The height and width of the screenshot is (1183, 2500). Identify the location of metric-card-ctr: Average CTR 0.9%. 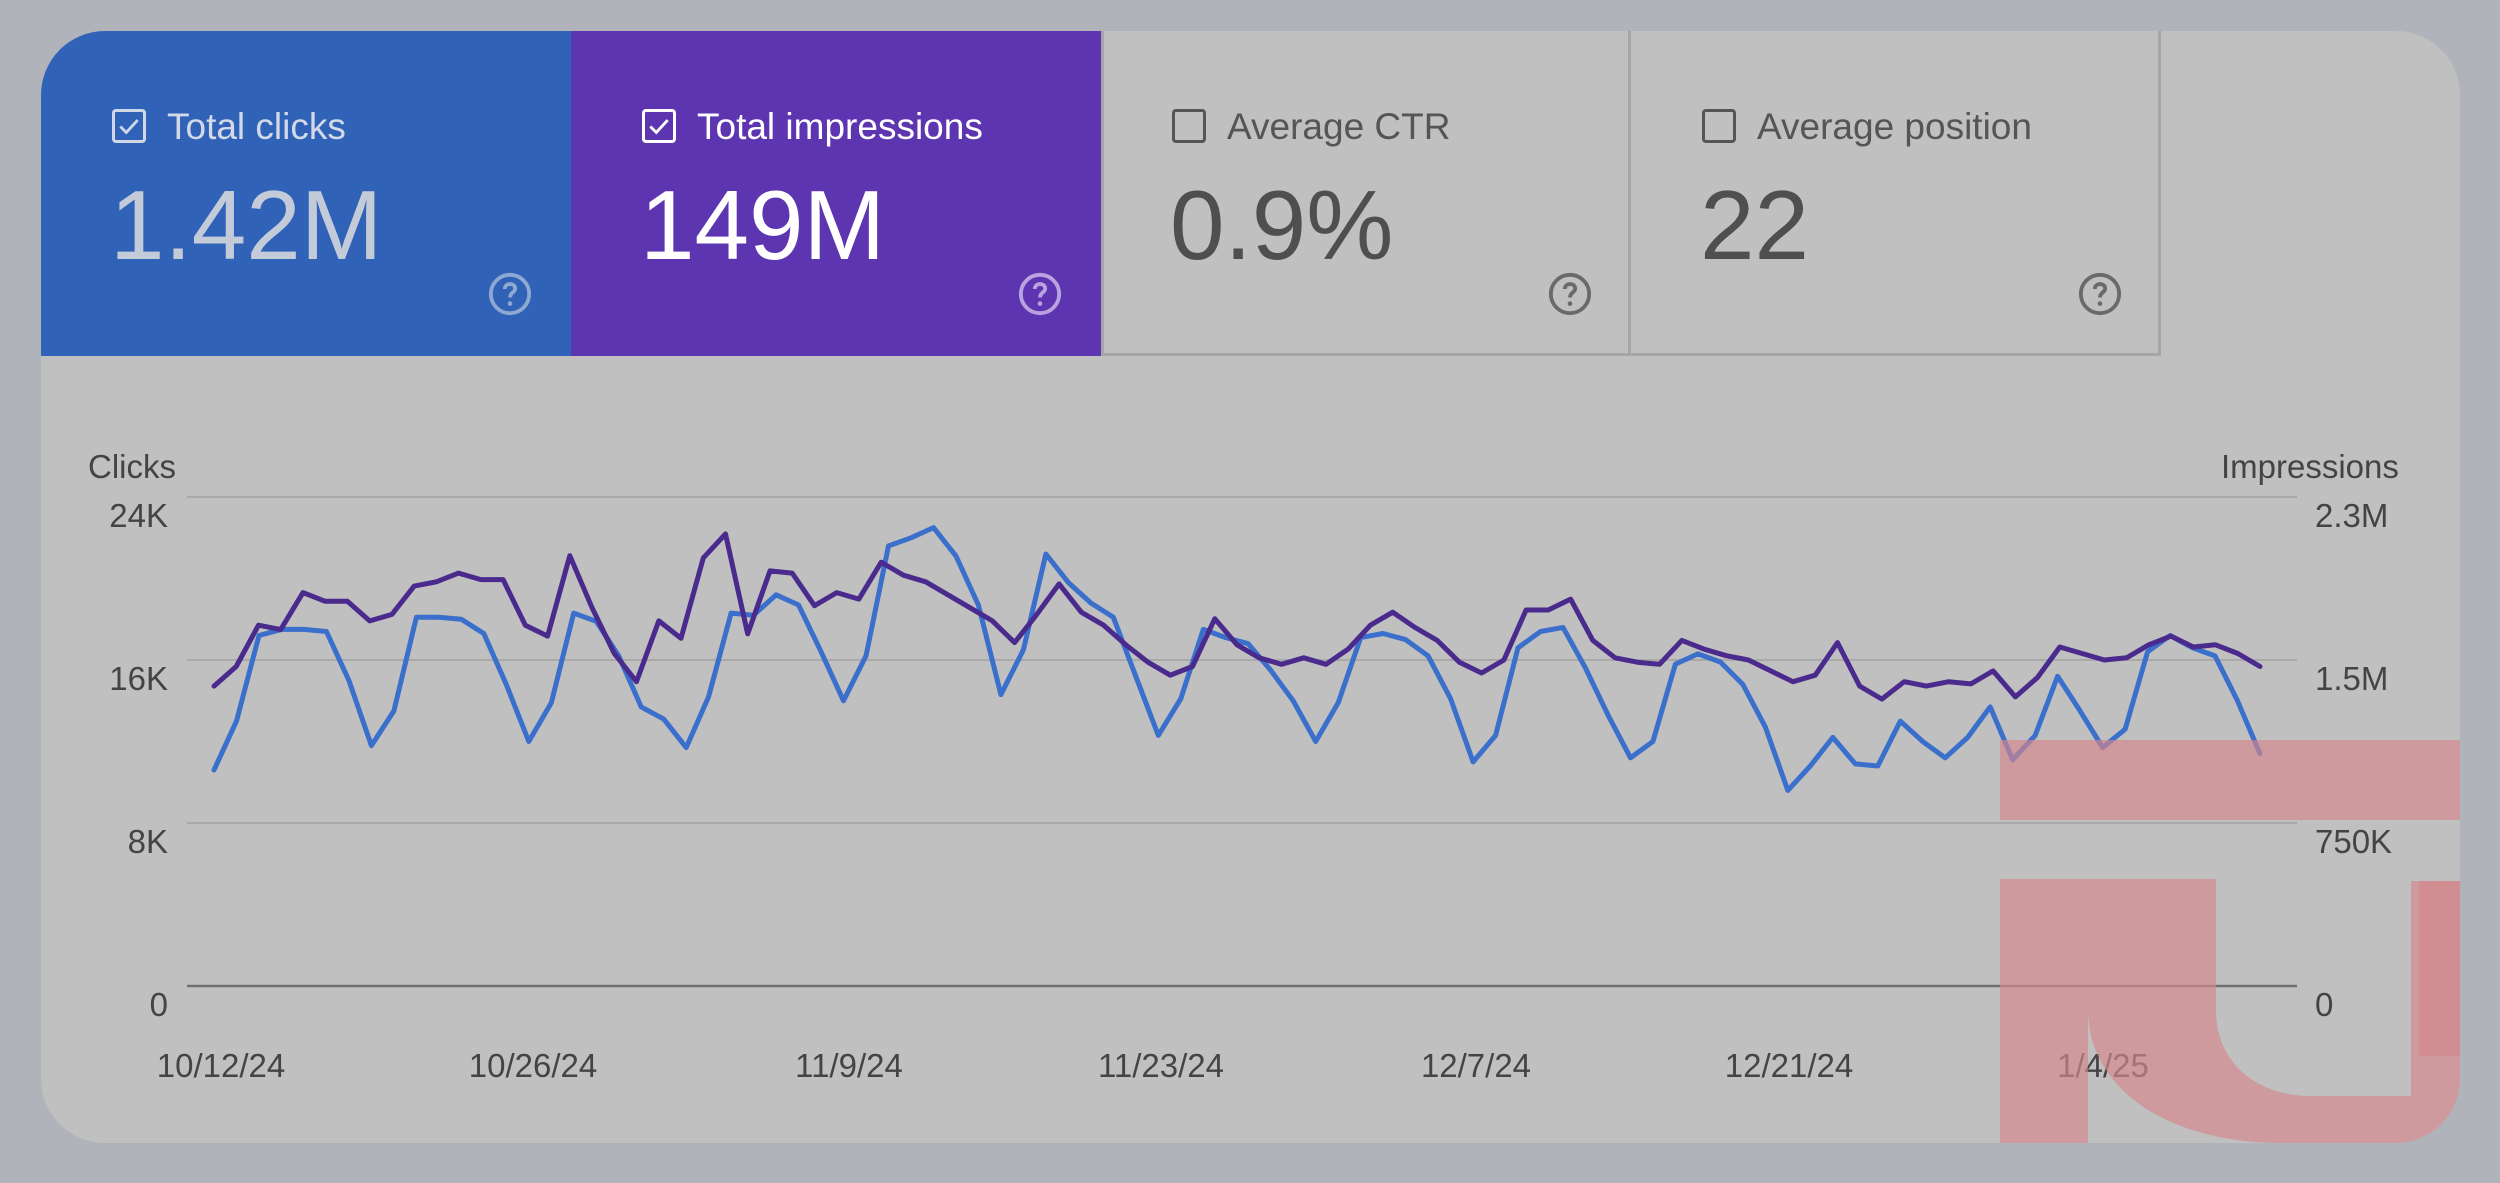
(1366, 193).